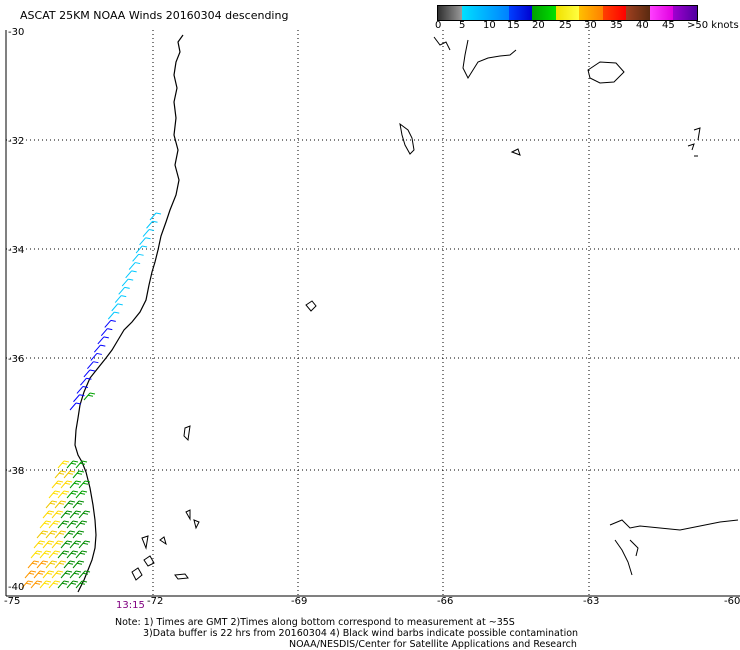 The height and width of the screenshot is (650, 740). I want to click on lake-north, so click(606, 72).